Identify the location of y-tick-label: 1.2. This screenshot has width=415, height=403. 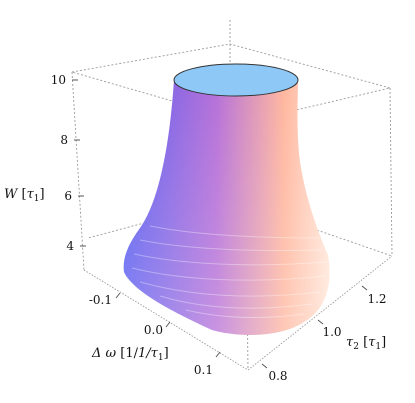
(376, 299).